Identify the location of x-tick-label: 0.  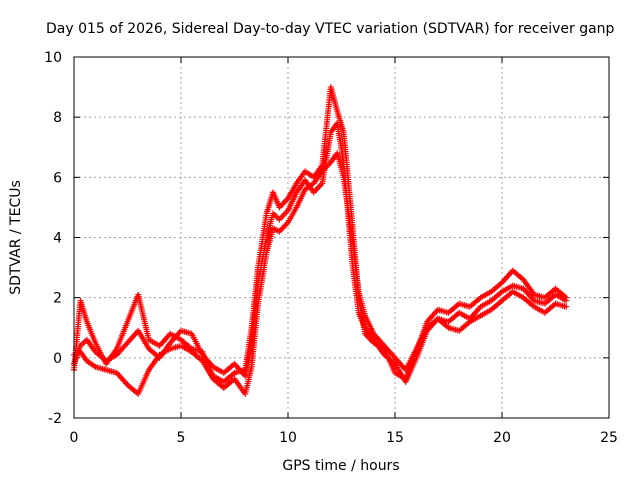
(74, 438).